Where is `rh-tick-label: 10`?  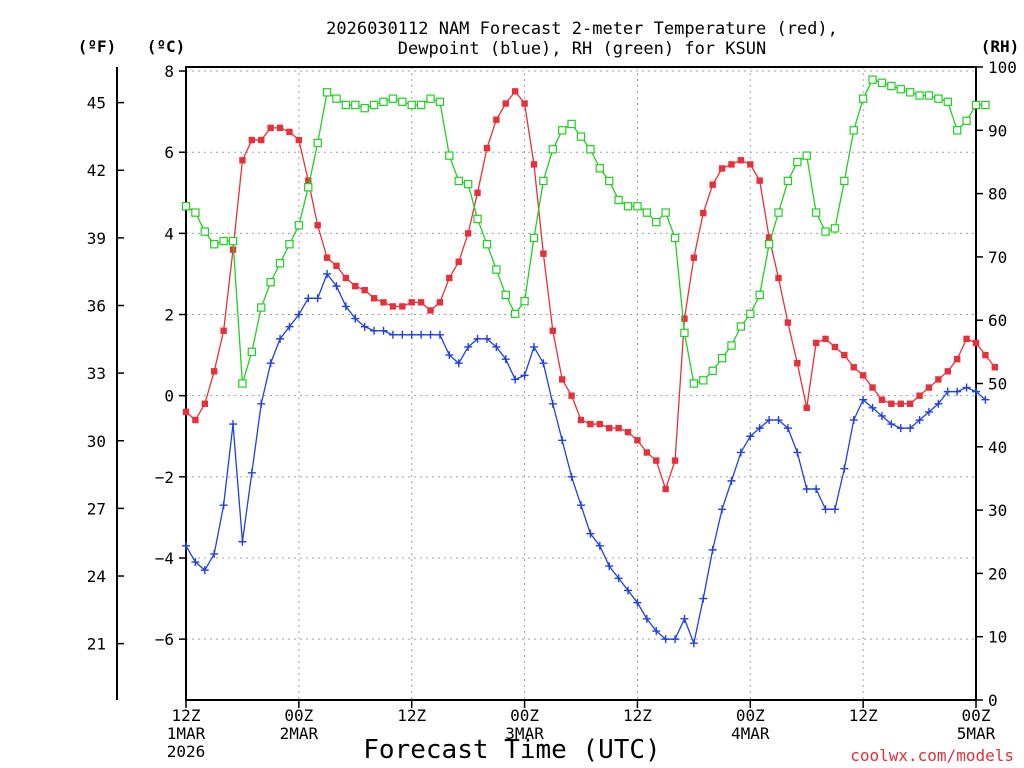
rh-tick-label: 10 is located at coordinates (997, 637).